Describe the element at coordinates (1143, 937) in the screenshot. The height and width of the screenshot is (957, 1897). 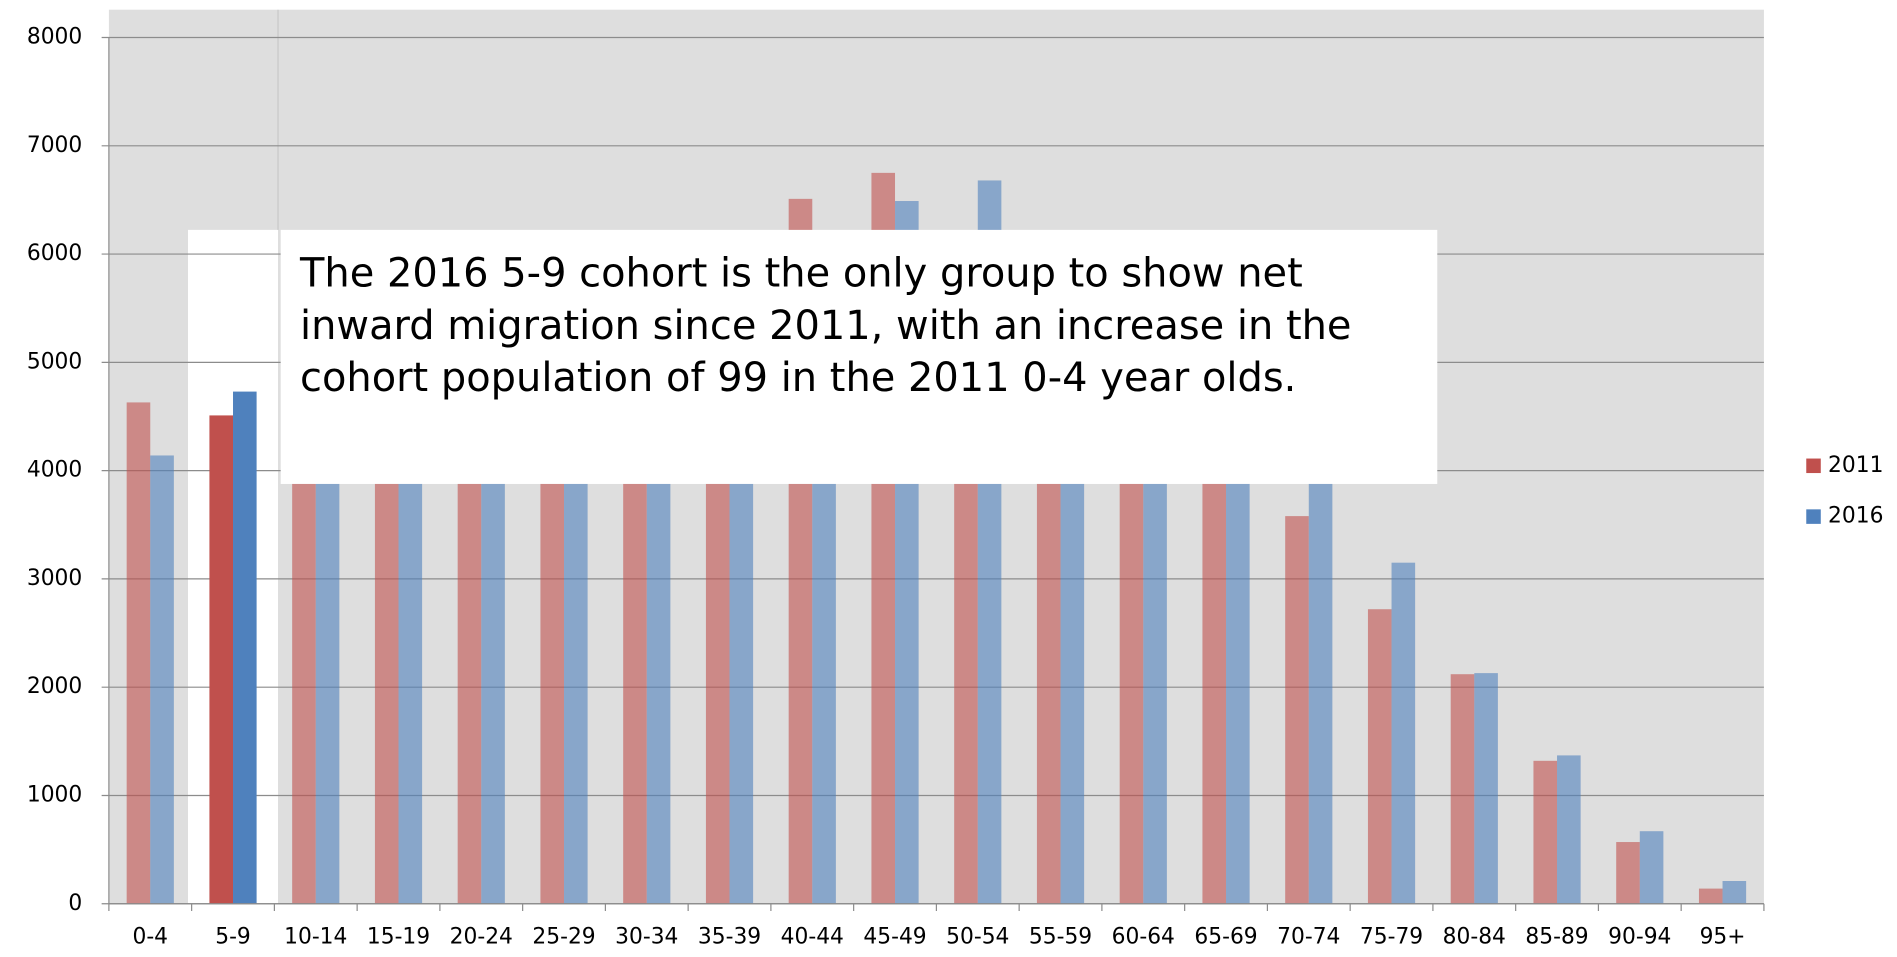
I see `x-tick-label: 60-64` at that location.